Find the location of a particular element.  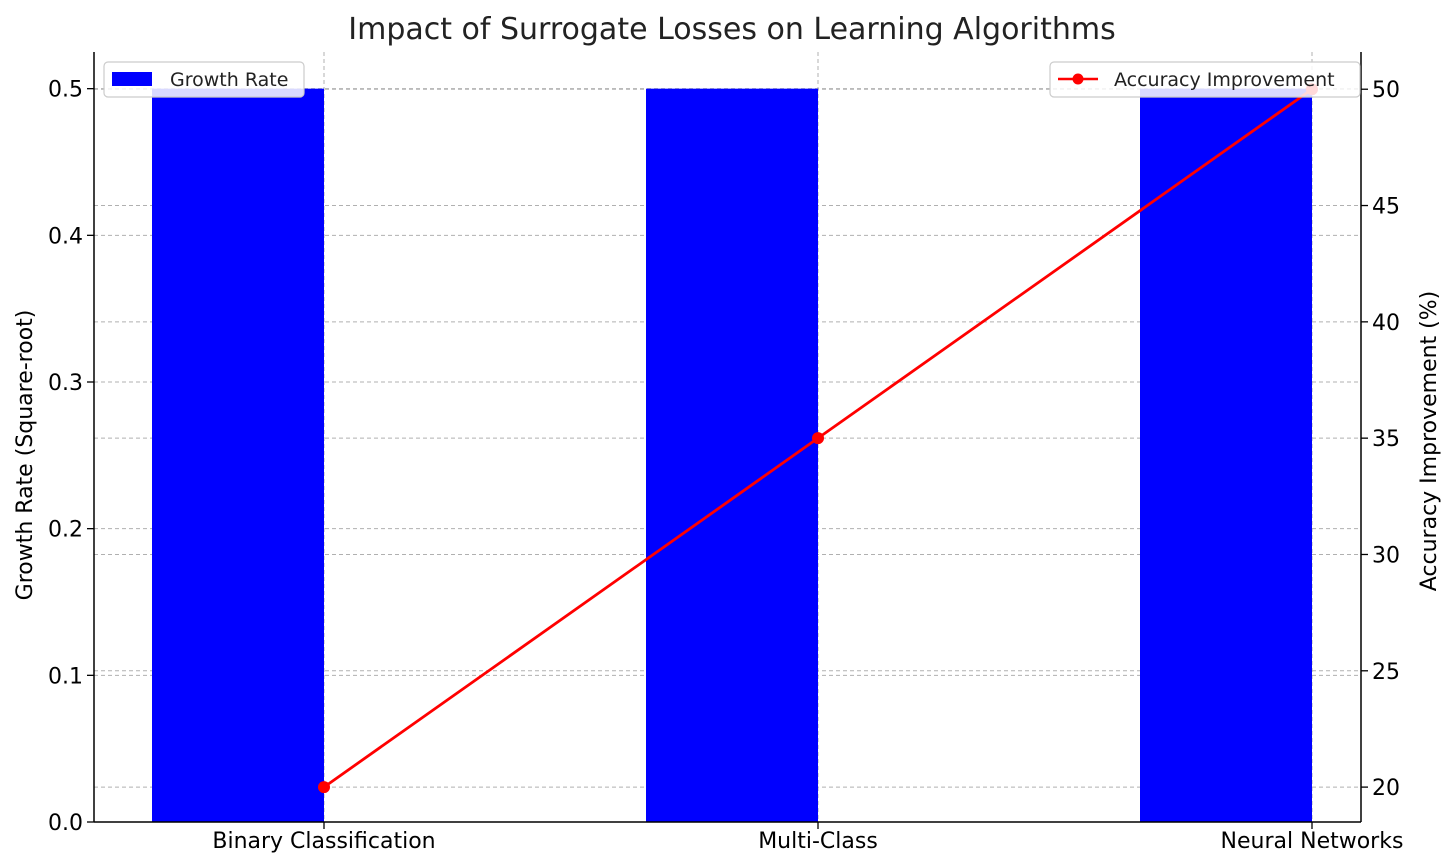

legend-label-accuracy: Accuracy Improvement is located at coordinates (1224, 80).